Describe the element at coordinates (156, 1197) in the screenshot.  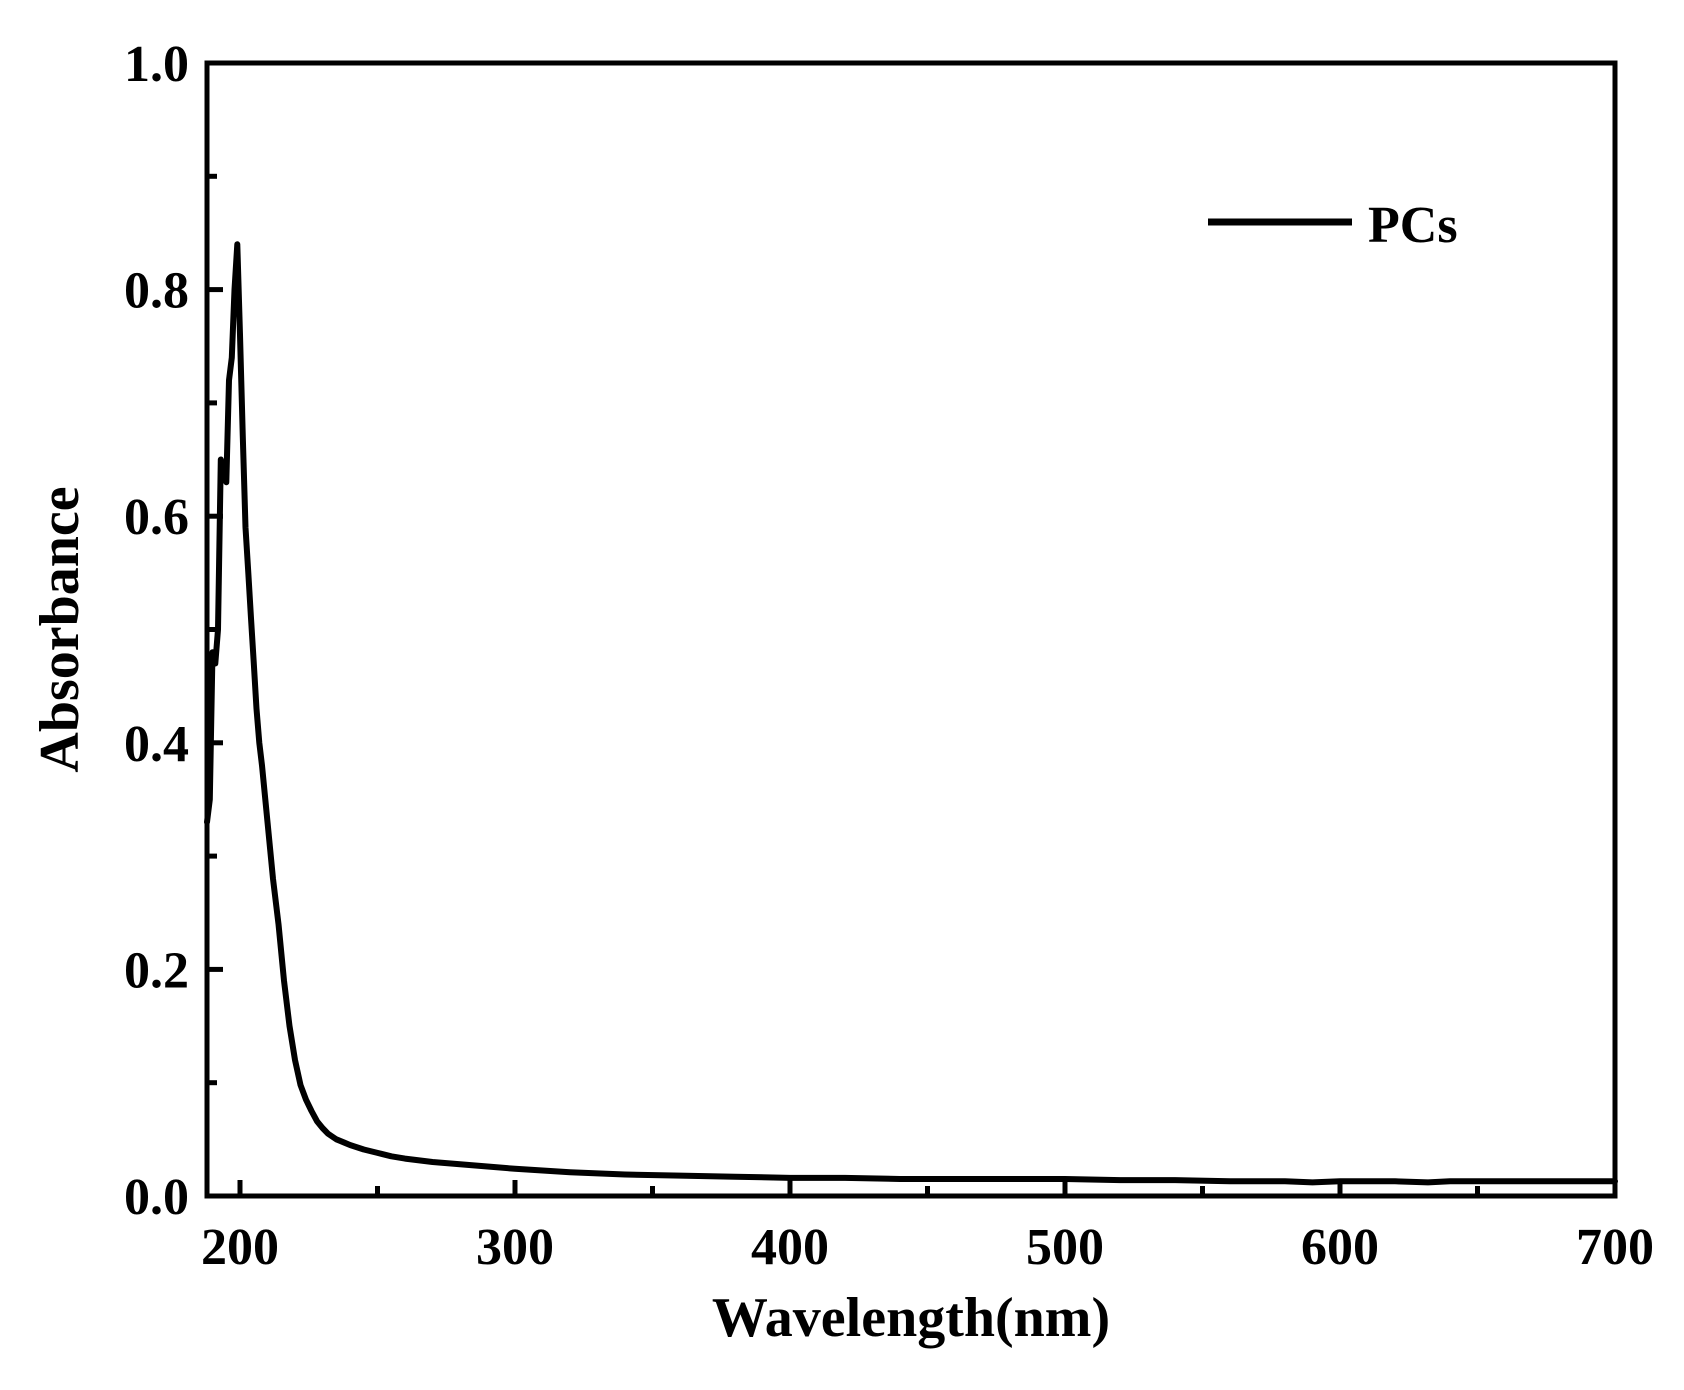
I see `y-tick-label-0.0: 0.0` at that location.